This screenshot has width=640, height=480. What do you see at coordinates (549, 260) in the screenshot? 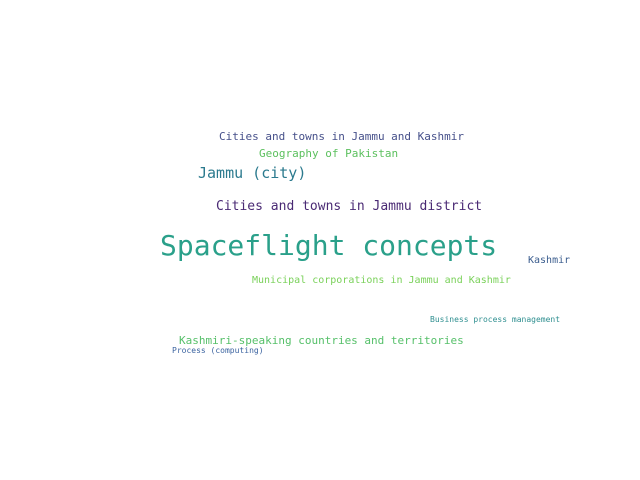
I see `word-kashmir: Kashmir` at bounding box center [549, 260].